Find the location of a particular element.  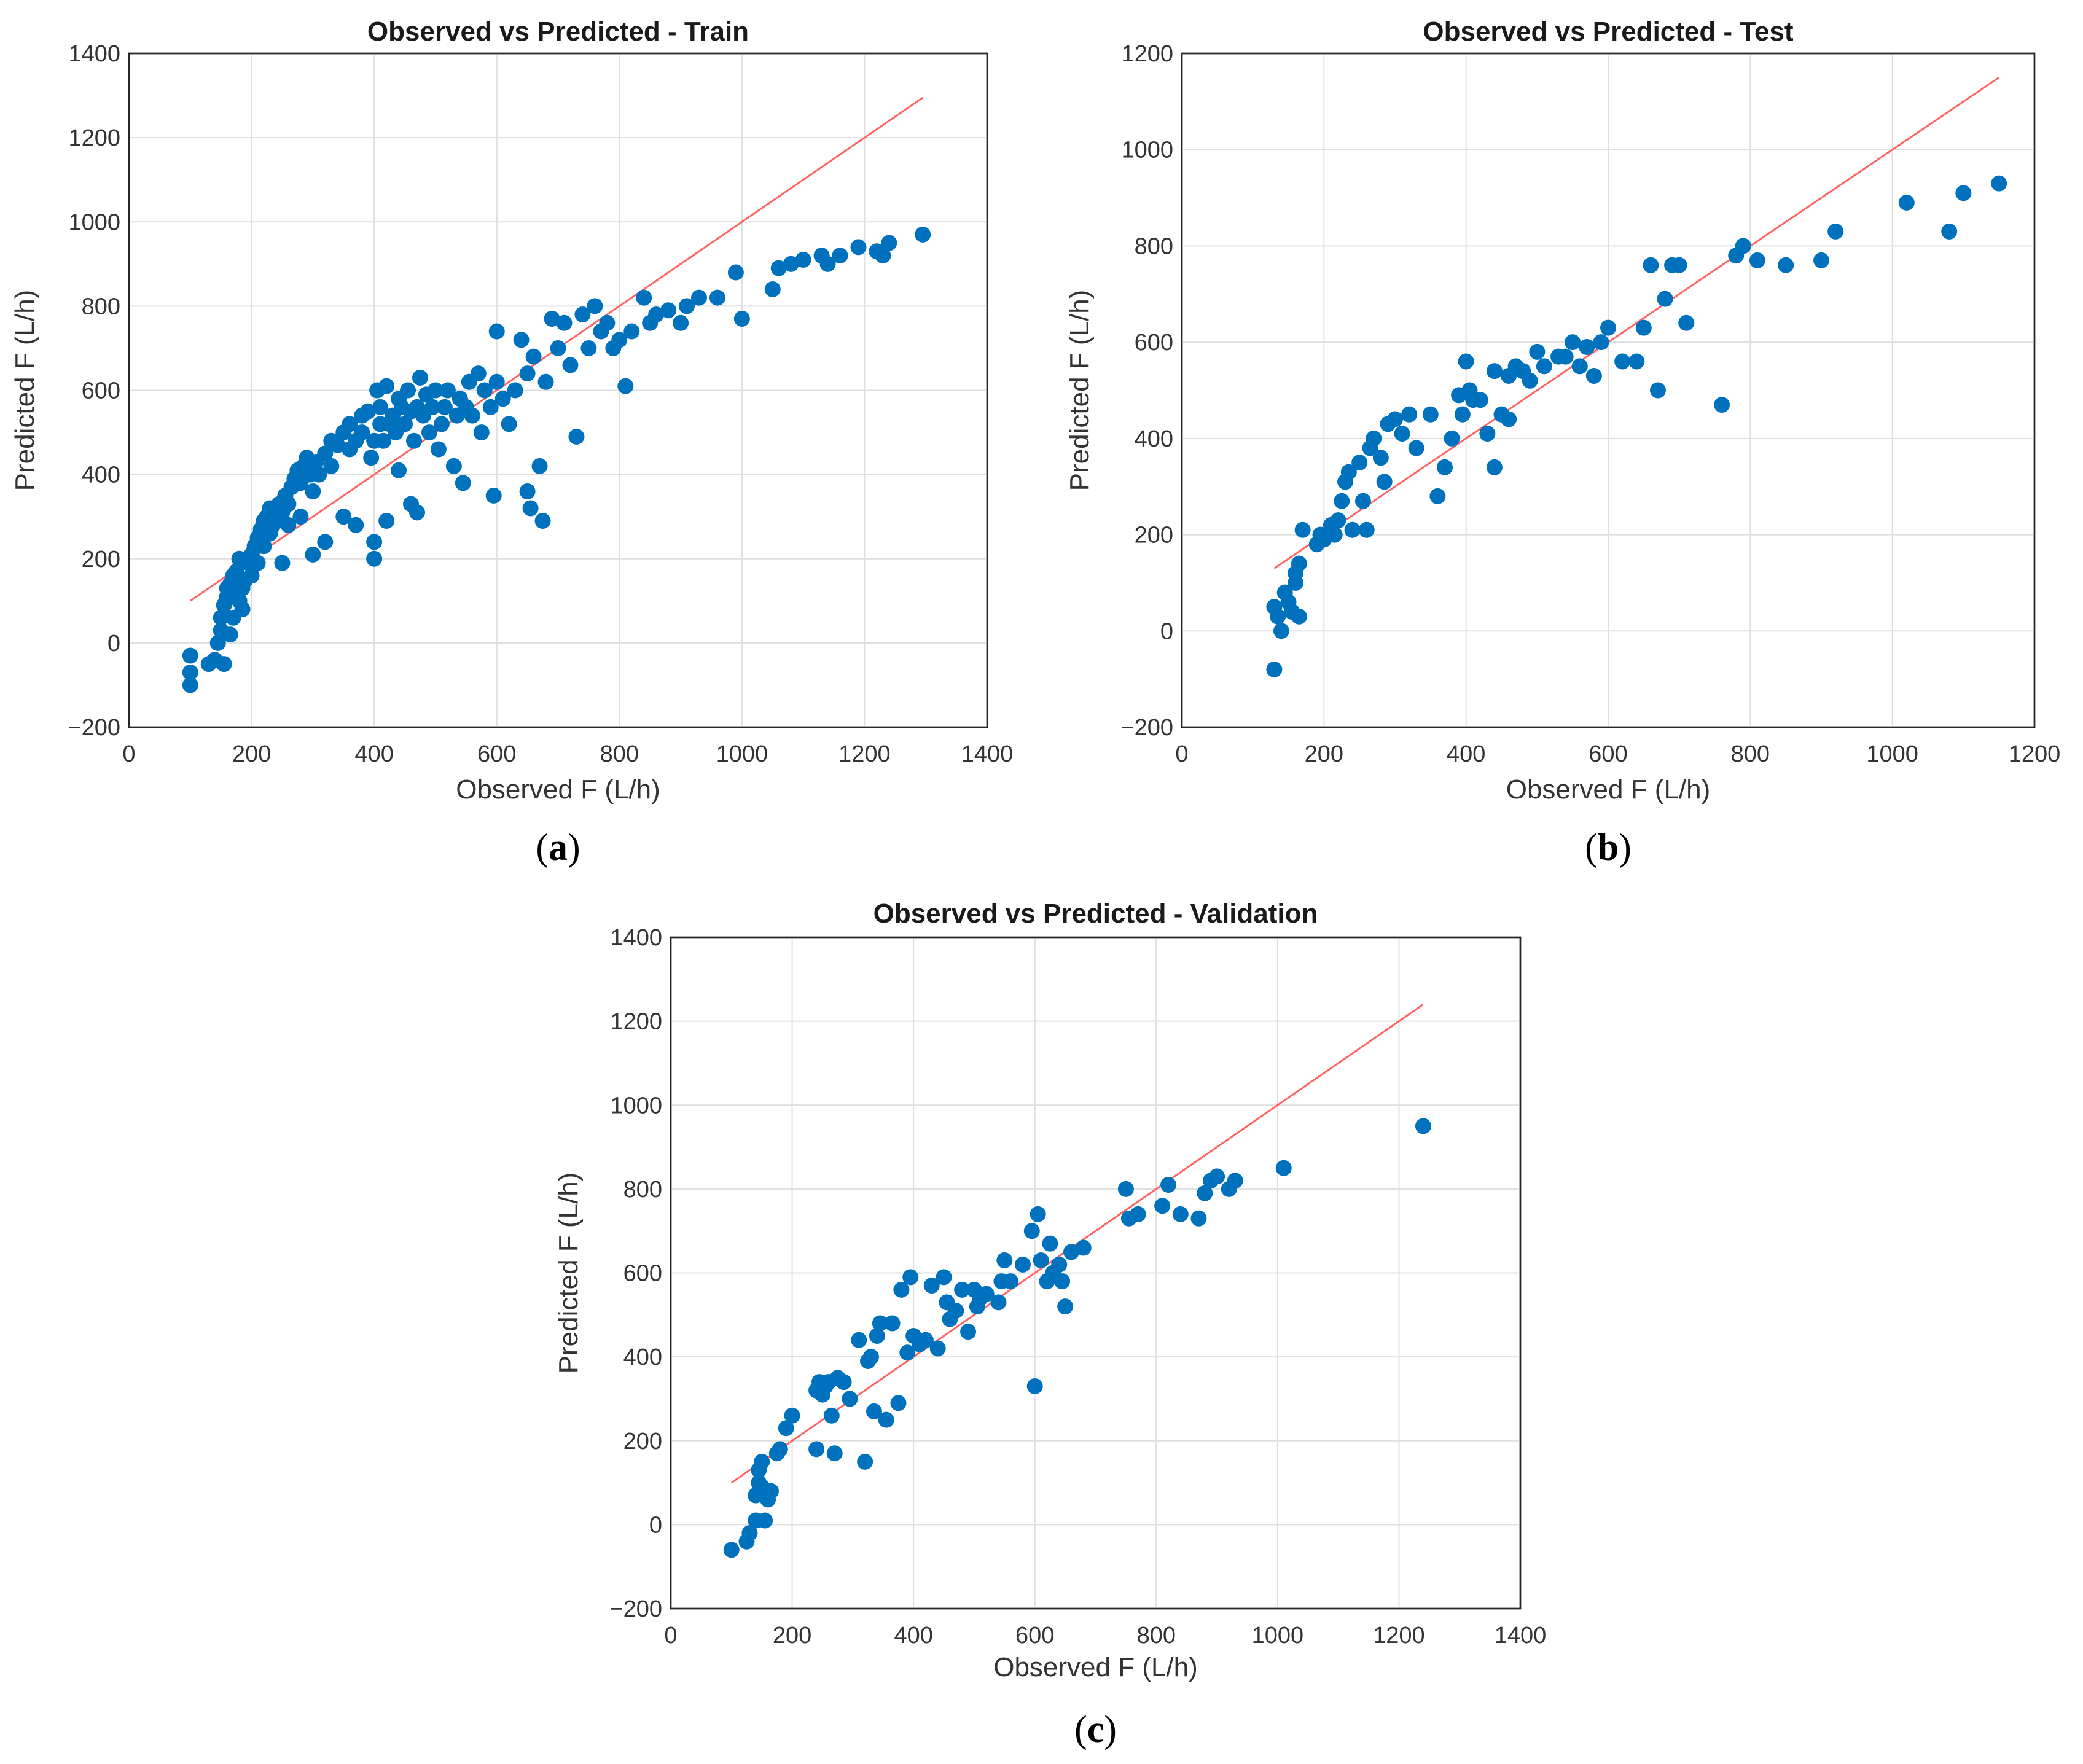

x-tick-labels: 0 200 400 600 800 1000 1200 1400 is located at coordinates (567, 754).